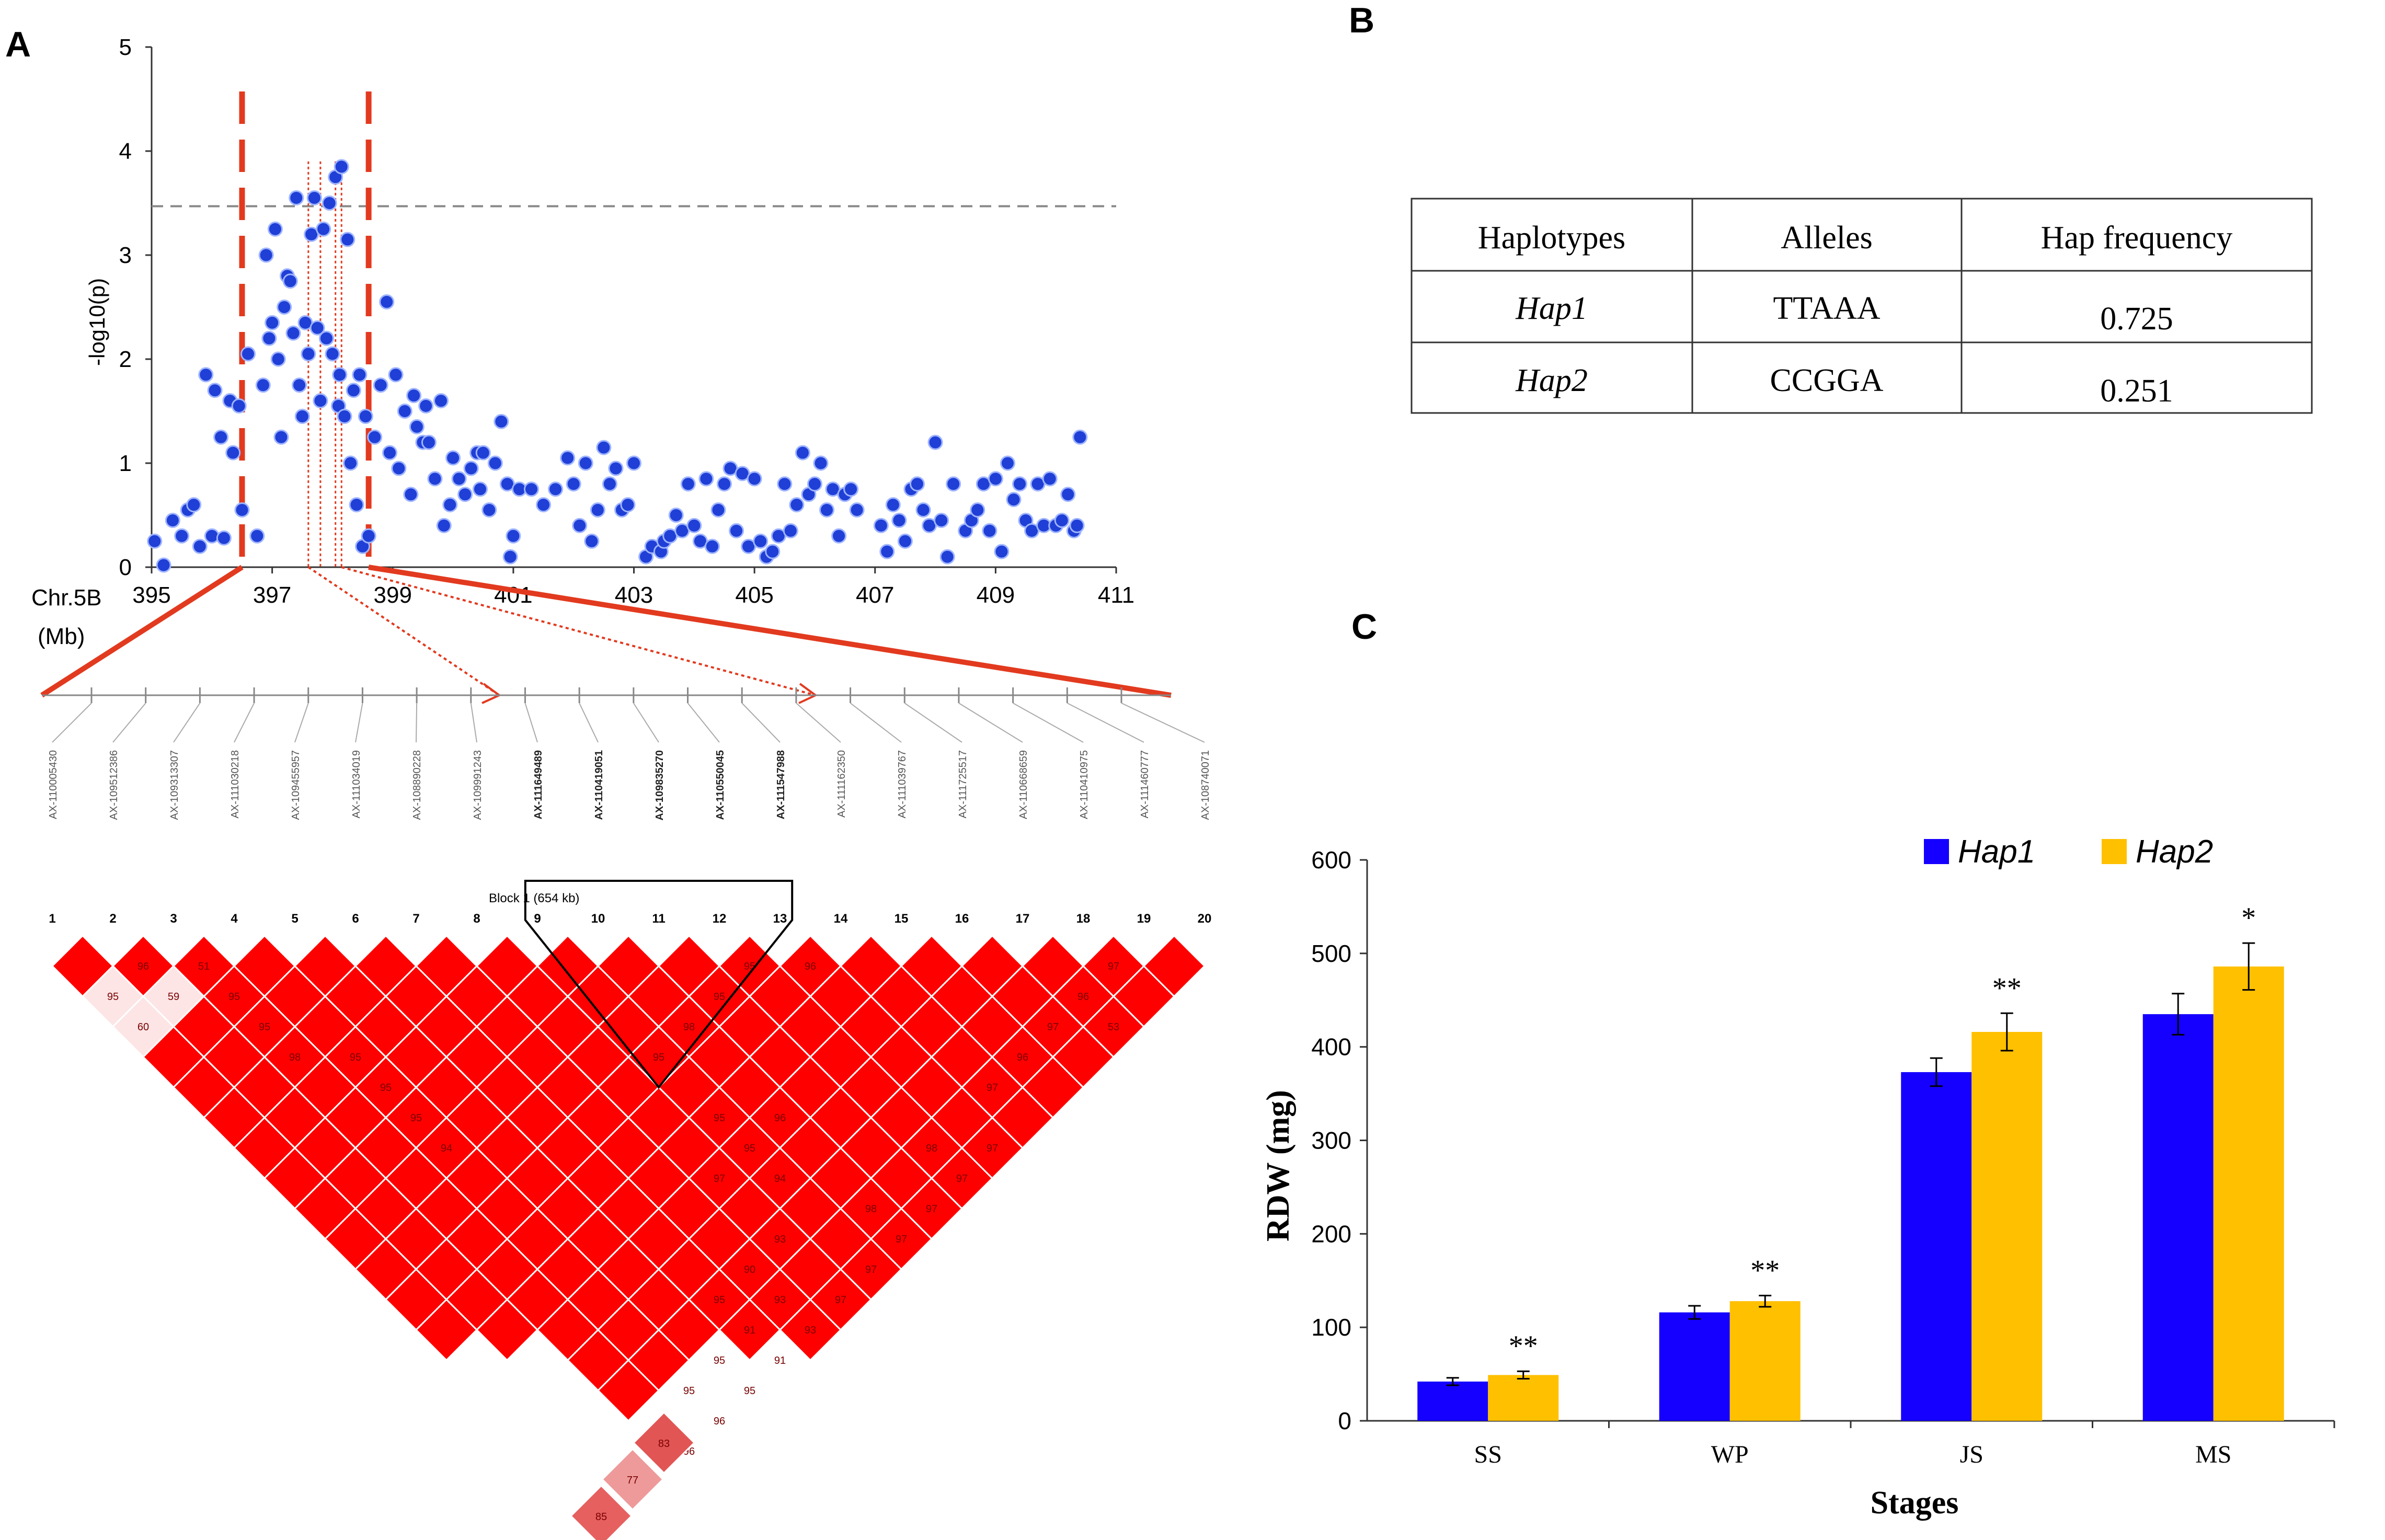 Image resolution: width=2385 pixels, height=1540 pixels. I want to click on ld-value: 91, so click(780, 1360).